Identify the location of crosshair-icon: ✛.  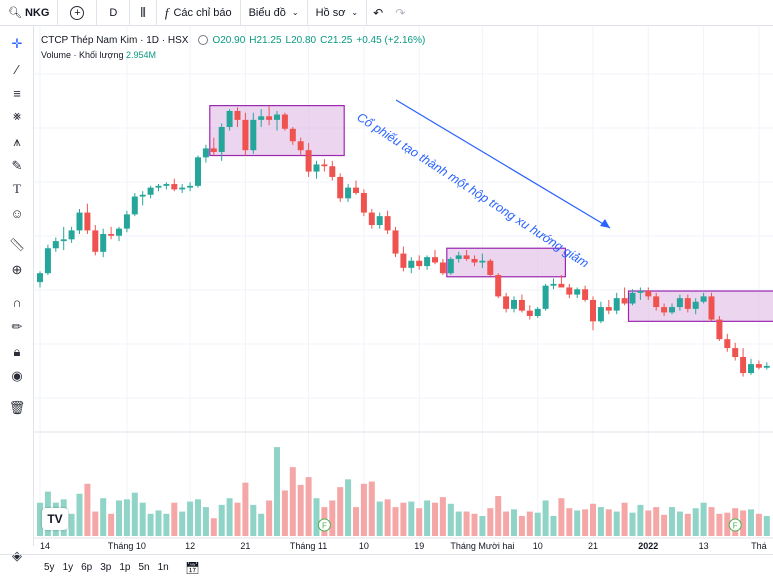
(17, 43).